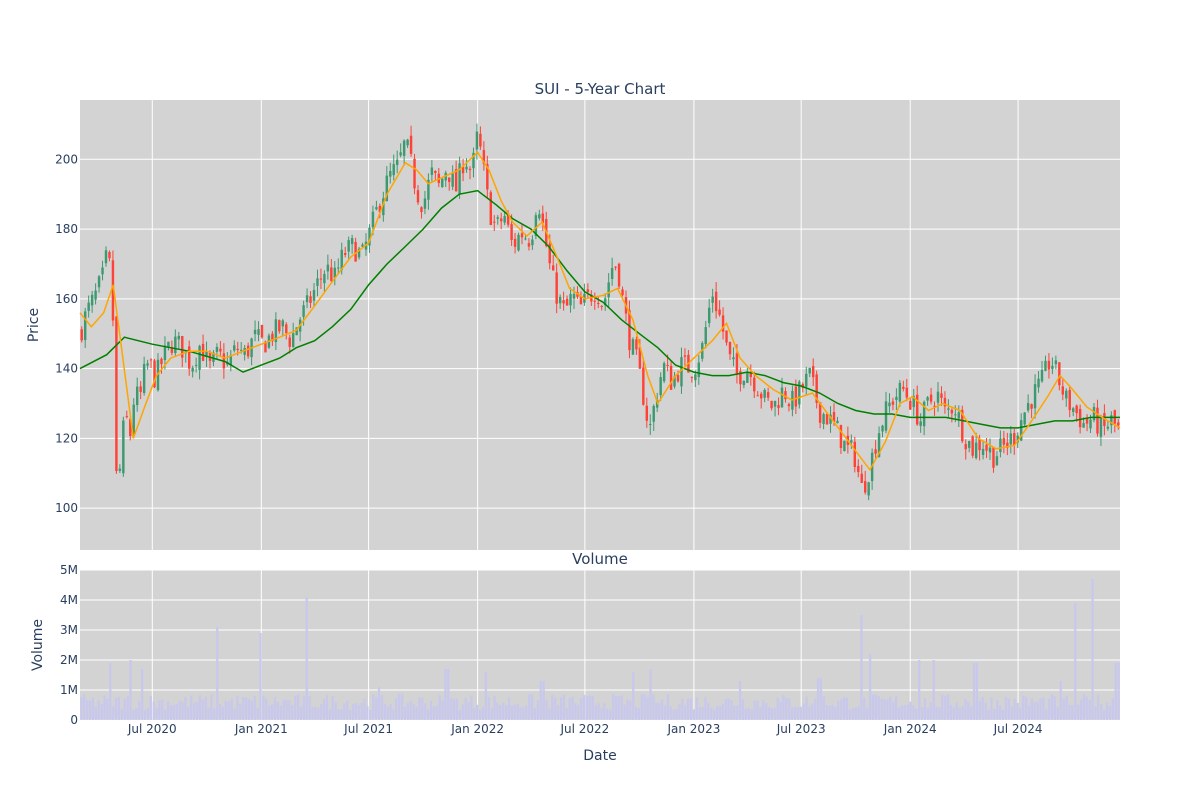 This screenshot has height=800, width=1200. I want to click on x-tick-label: Jul 2021, so click(368, 729).